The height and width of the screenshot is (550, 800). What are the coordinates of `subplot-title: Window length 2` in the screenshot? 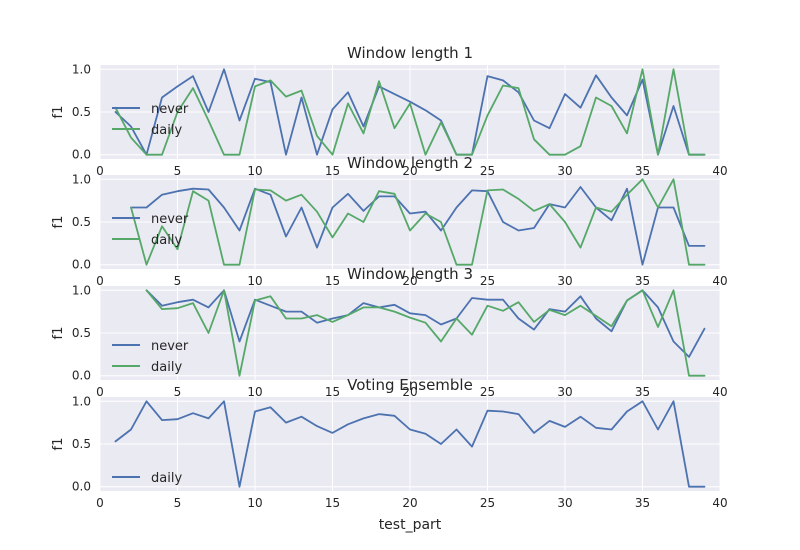 It's located at (410, 163).